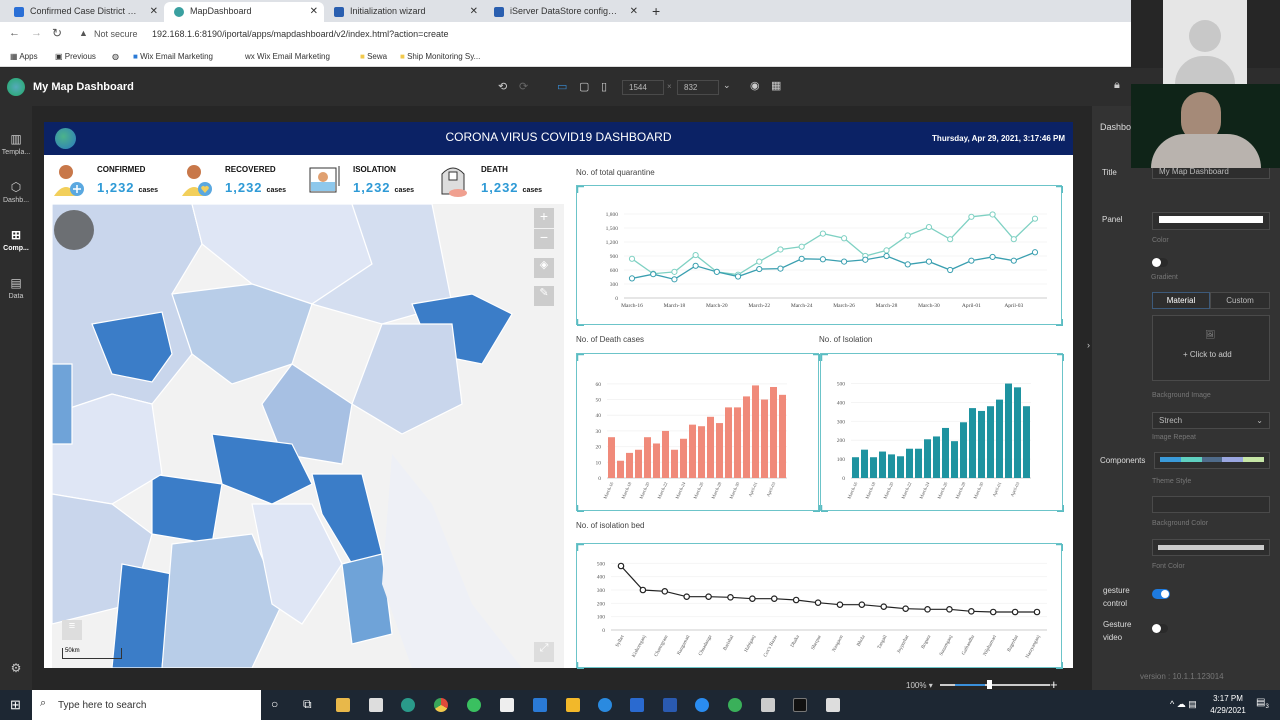  What do you see at coordinates (643, 87) in the screenshot?
I see `width-input: 1544` at bounding box center [643, 87].